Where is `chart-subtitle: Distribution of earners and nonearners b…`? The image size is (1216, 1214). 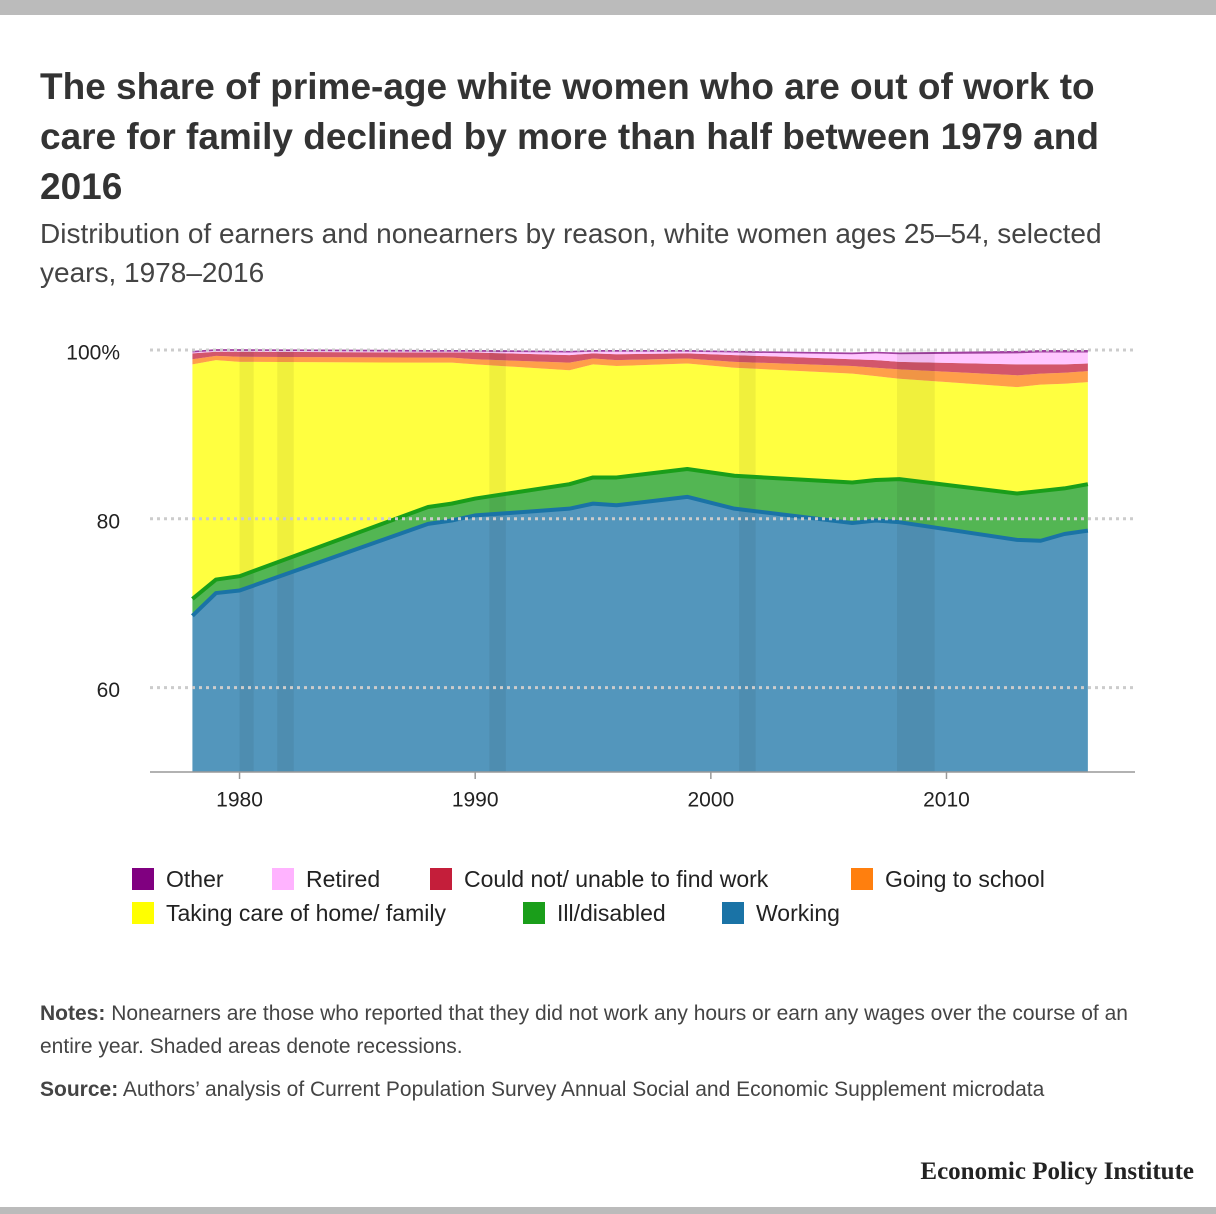
chart-subtitle: Distribution of earners and nonearners b… is located at coordinates (571, 253).